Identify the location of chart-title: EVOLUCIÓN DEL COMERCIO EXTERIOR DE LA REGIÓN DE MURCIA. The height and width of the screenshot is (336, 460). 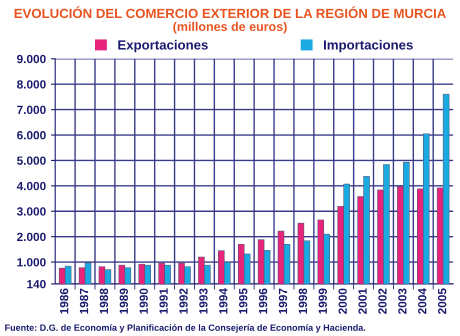
(230, 12).